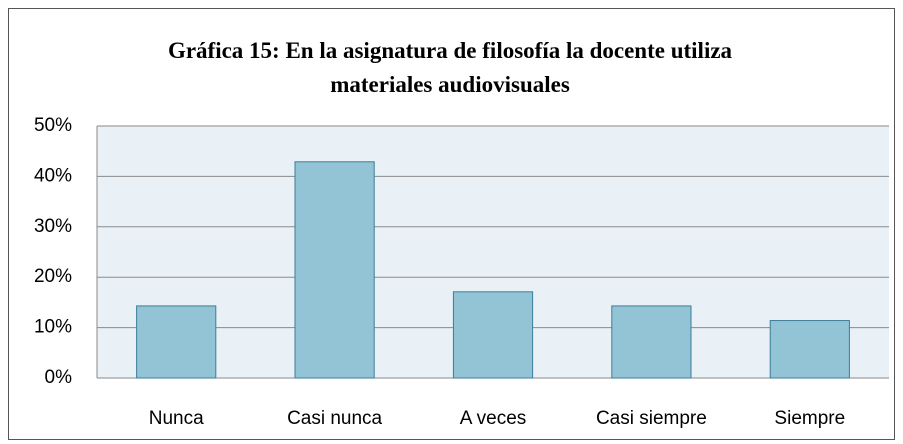 This screenshot has width=903, height=444. Describe the element at coordinates (53, 226) in the screenshot. I see `y-tick-label: 30%` at that location.